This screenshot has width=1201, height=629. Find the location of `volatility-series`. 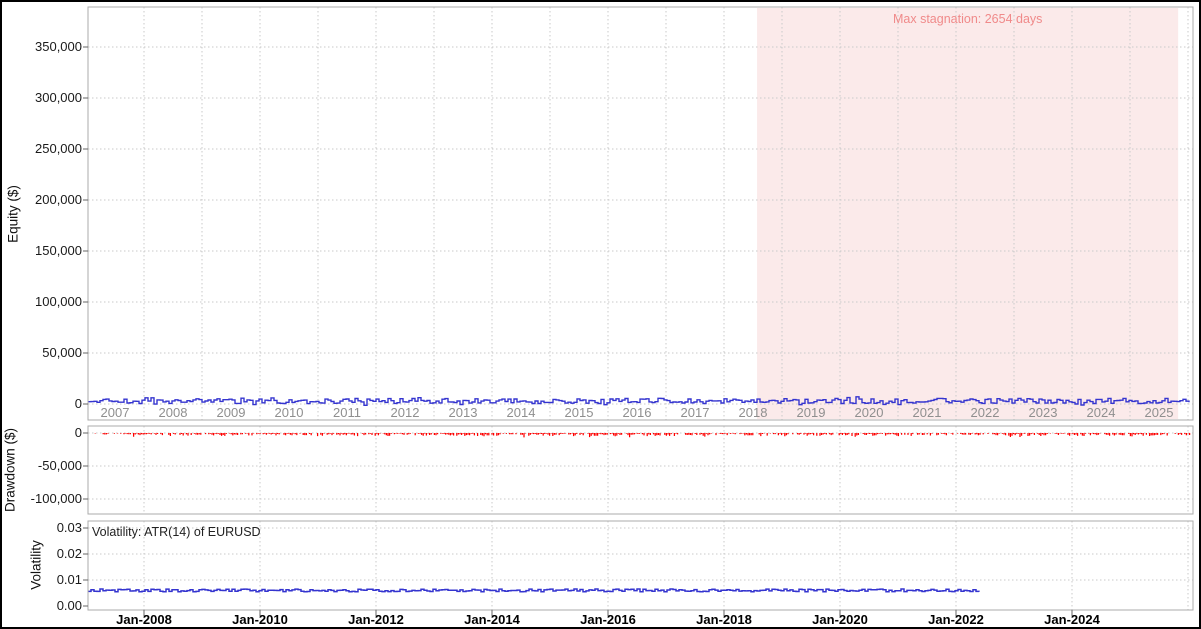

volatility-series is located at coordinates (534, 590).